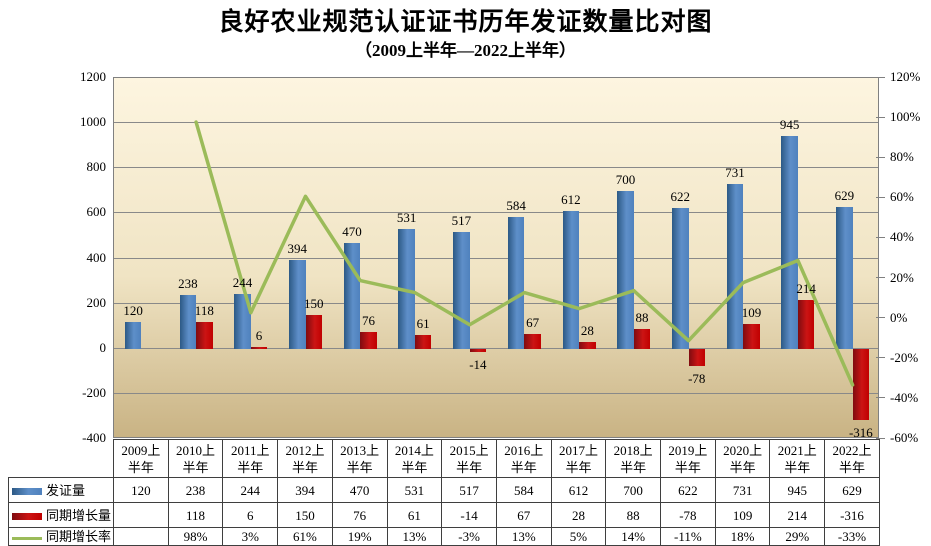 The width and height of the screenshot is (931, 546). Describe the element at coordinates (688, 536) in the screenshot. I see `table-value-cell: -11%` at that location.